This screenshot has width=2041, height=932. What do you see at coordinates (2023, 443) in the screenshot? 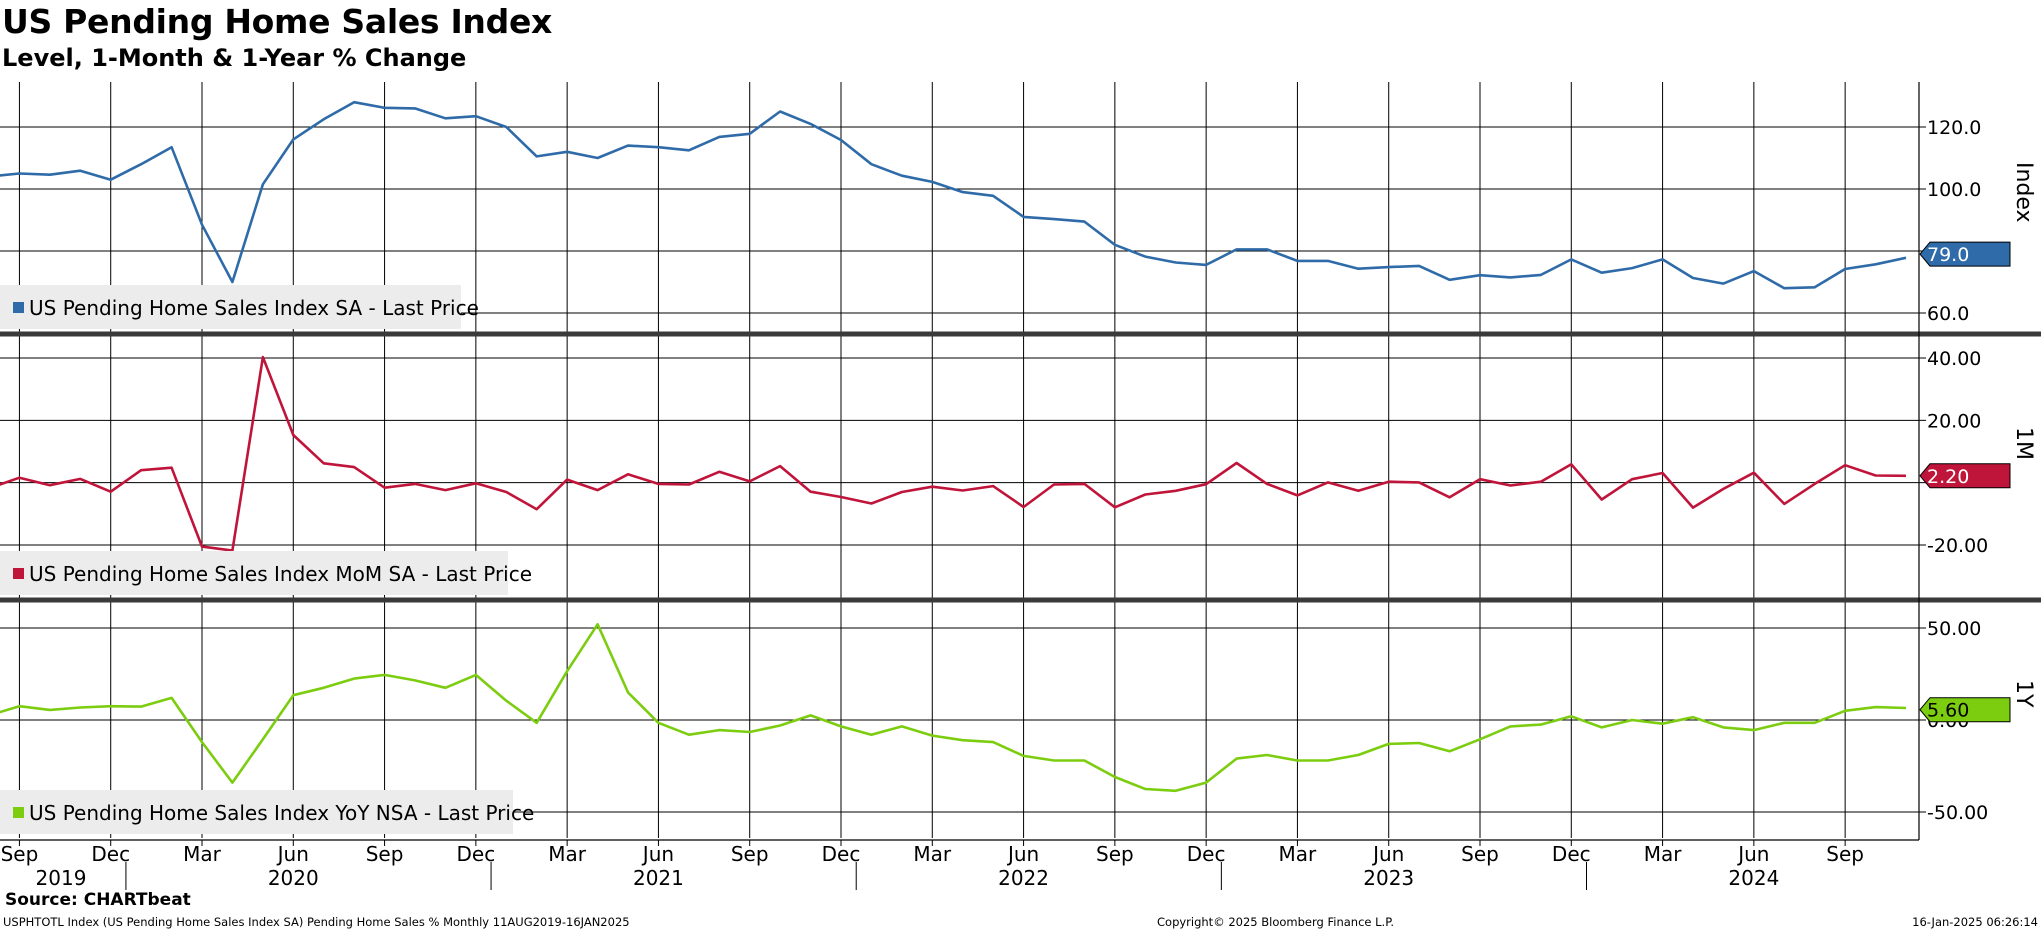
I see `axis-title-mom: 1M` at bounding box center [2023, 443].